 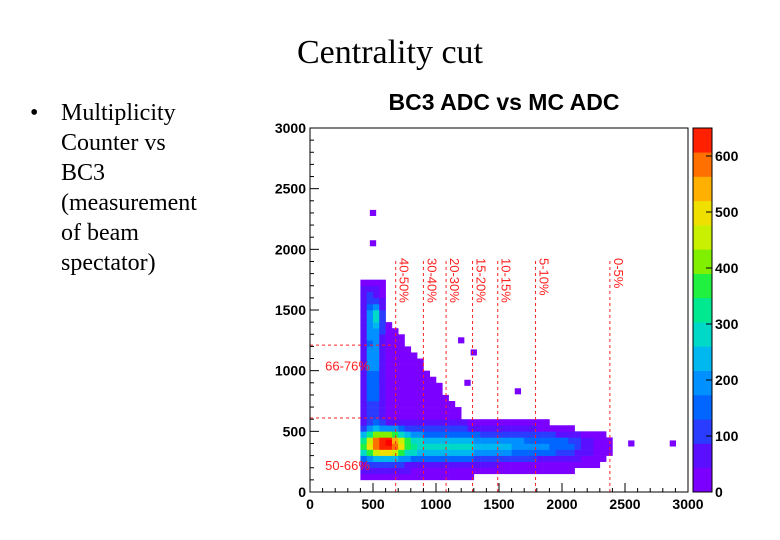 I want to click on colorbar-tick-label: 200, so click(x=727, y=380).